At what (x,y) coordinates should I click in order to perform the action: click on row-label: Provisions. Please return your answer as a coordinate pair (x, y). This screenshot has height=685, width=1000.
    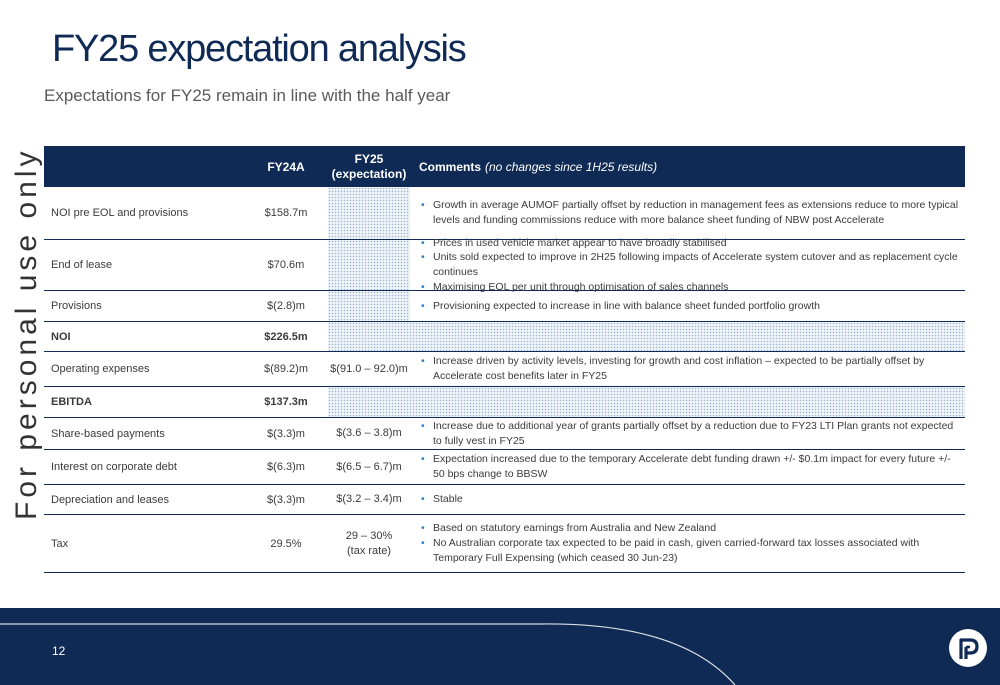
    Looking at the image, I should click on (76, 306).